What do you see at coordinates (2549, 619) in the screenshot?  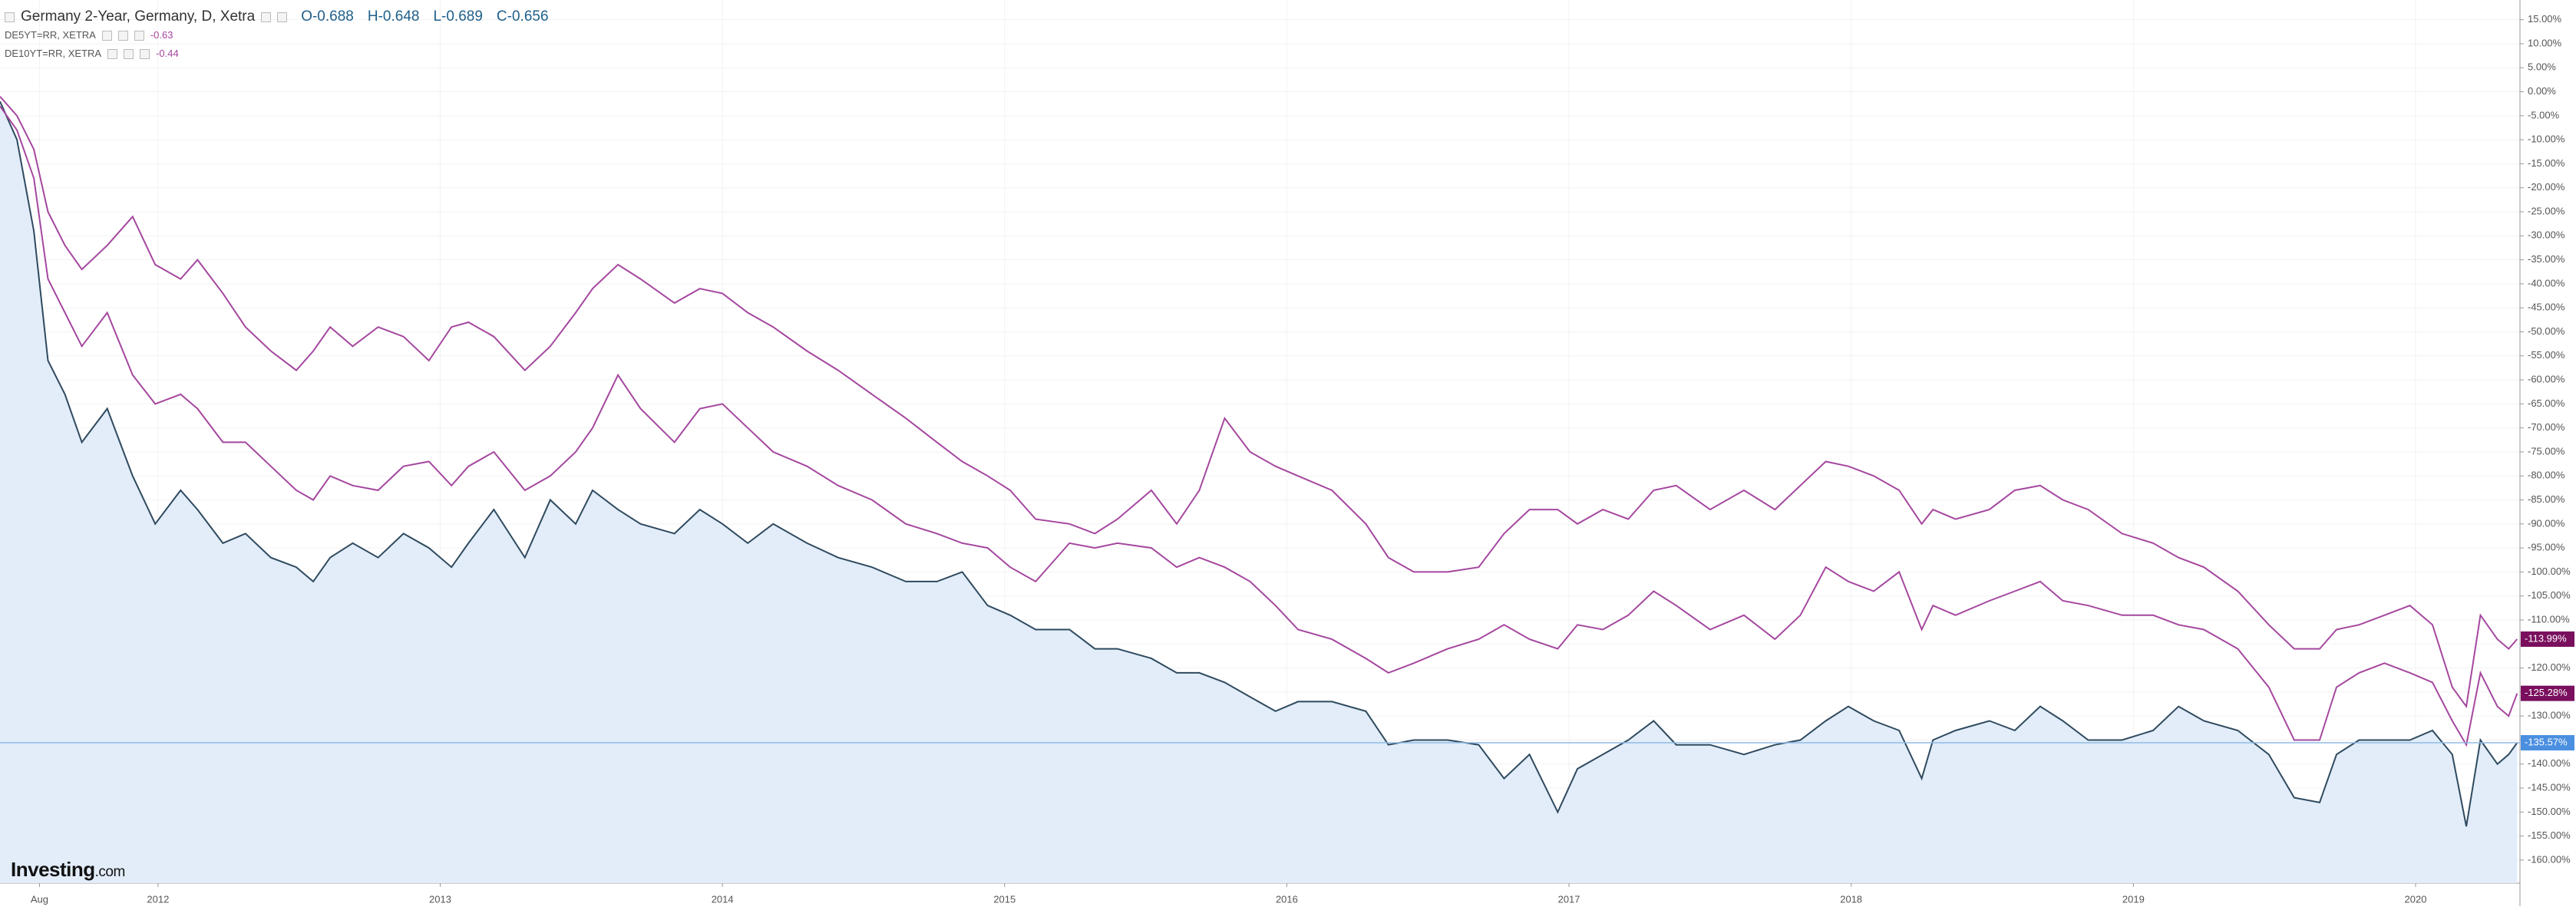 I see `y-tick-label: -110.00%` at bounding box center [2549, 619].